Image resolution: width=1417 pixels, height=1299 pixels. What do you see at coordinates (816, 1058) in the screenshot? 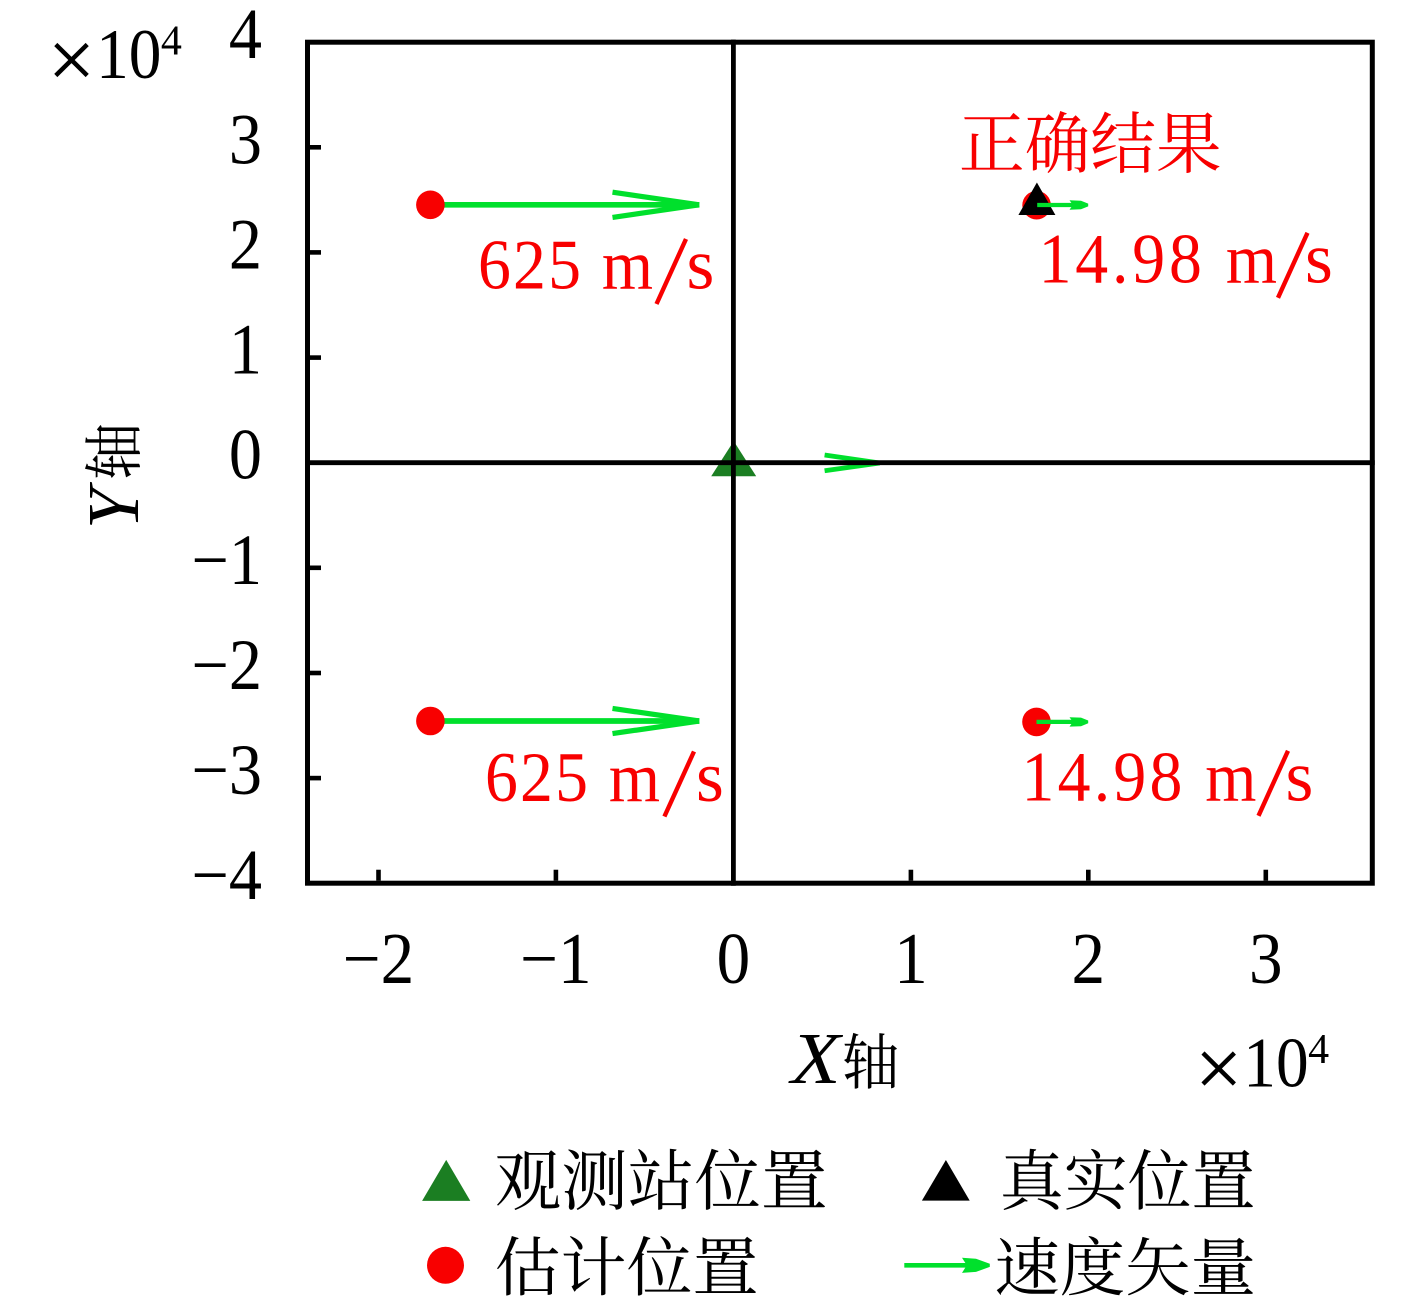
I see `svg-text: X` at bounding box center [816, 1058].